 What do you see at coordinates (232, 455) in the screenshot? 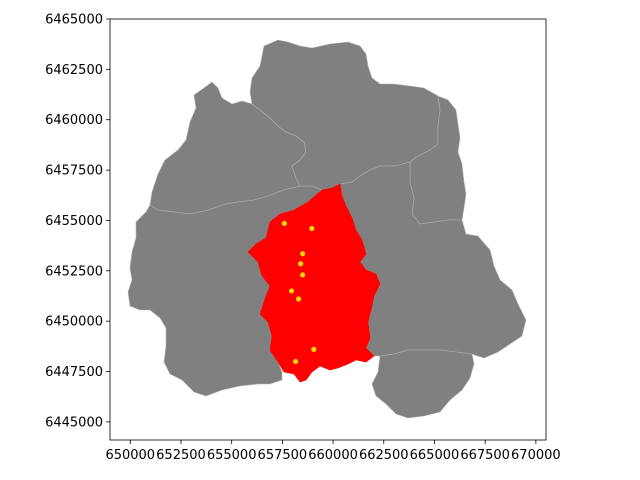
I see `x-tick-label: 655000` at bounding box center [232, 455].